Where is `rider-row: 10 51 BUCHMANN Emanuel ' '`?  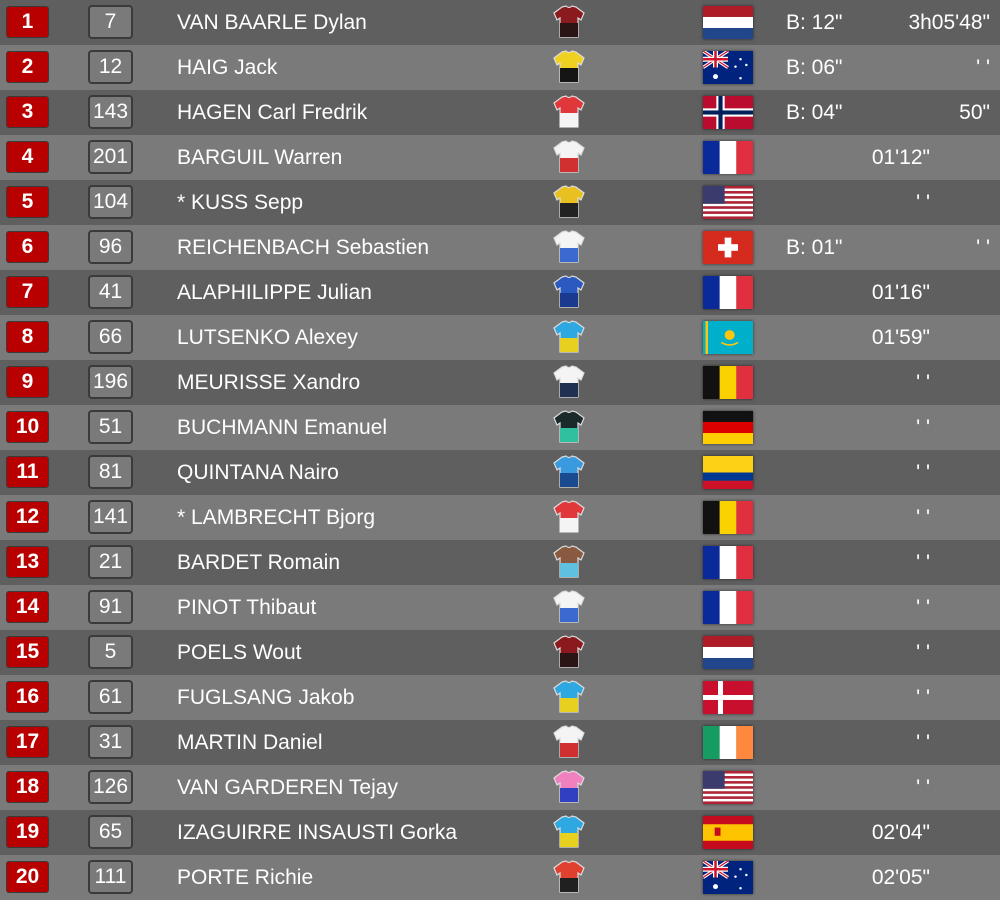 rider-row: 10 51 BUCHMANN Emanuel ' ' is located at coordinates (500, 427).